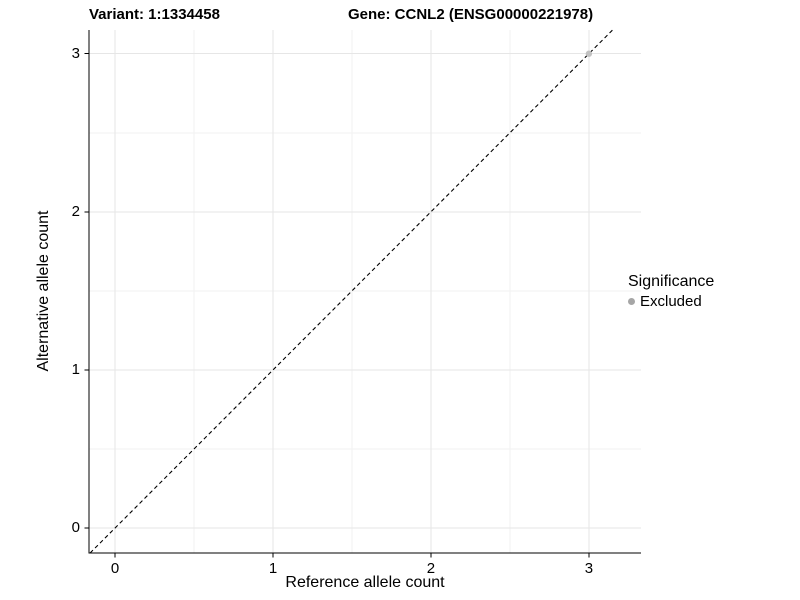  I want to click on y-tick-label: 1, so click(75, 369).